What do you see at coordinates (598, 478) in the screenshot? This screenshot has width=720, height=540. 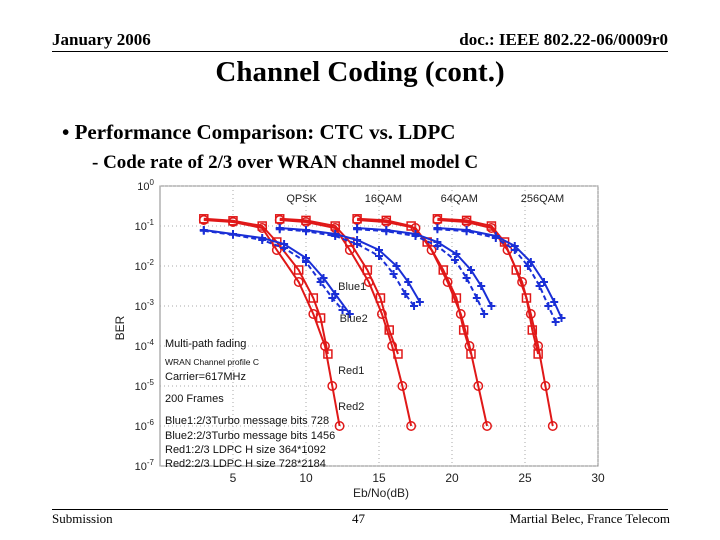 I see `x-tick-label: 30` at bounding box center [598, 478].